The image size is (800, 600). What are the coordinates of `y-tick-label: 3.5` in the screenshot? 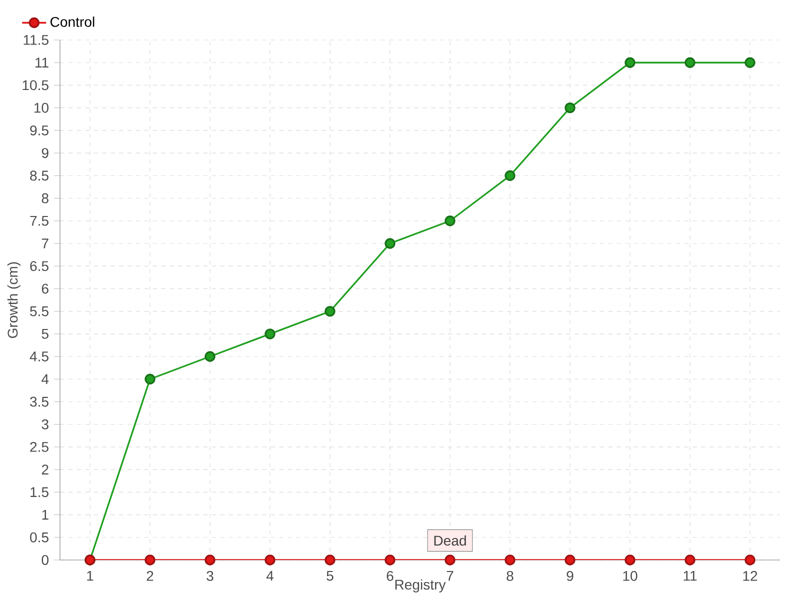 It's located at (39, 401).